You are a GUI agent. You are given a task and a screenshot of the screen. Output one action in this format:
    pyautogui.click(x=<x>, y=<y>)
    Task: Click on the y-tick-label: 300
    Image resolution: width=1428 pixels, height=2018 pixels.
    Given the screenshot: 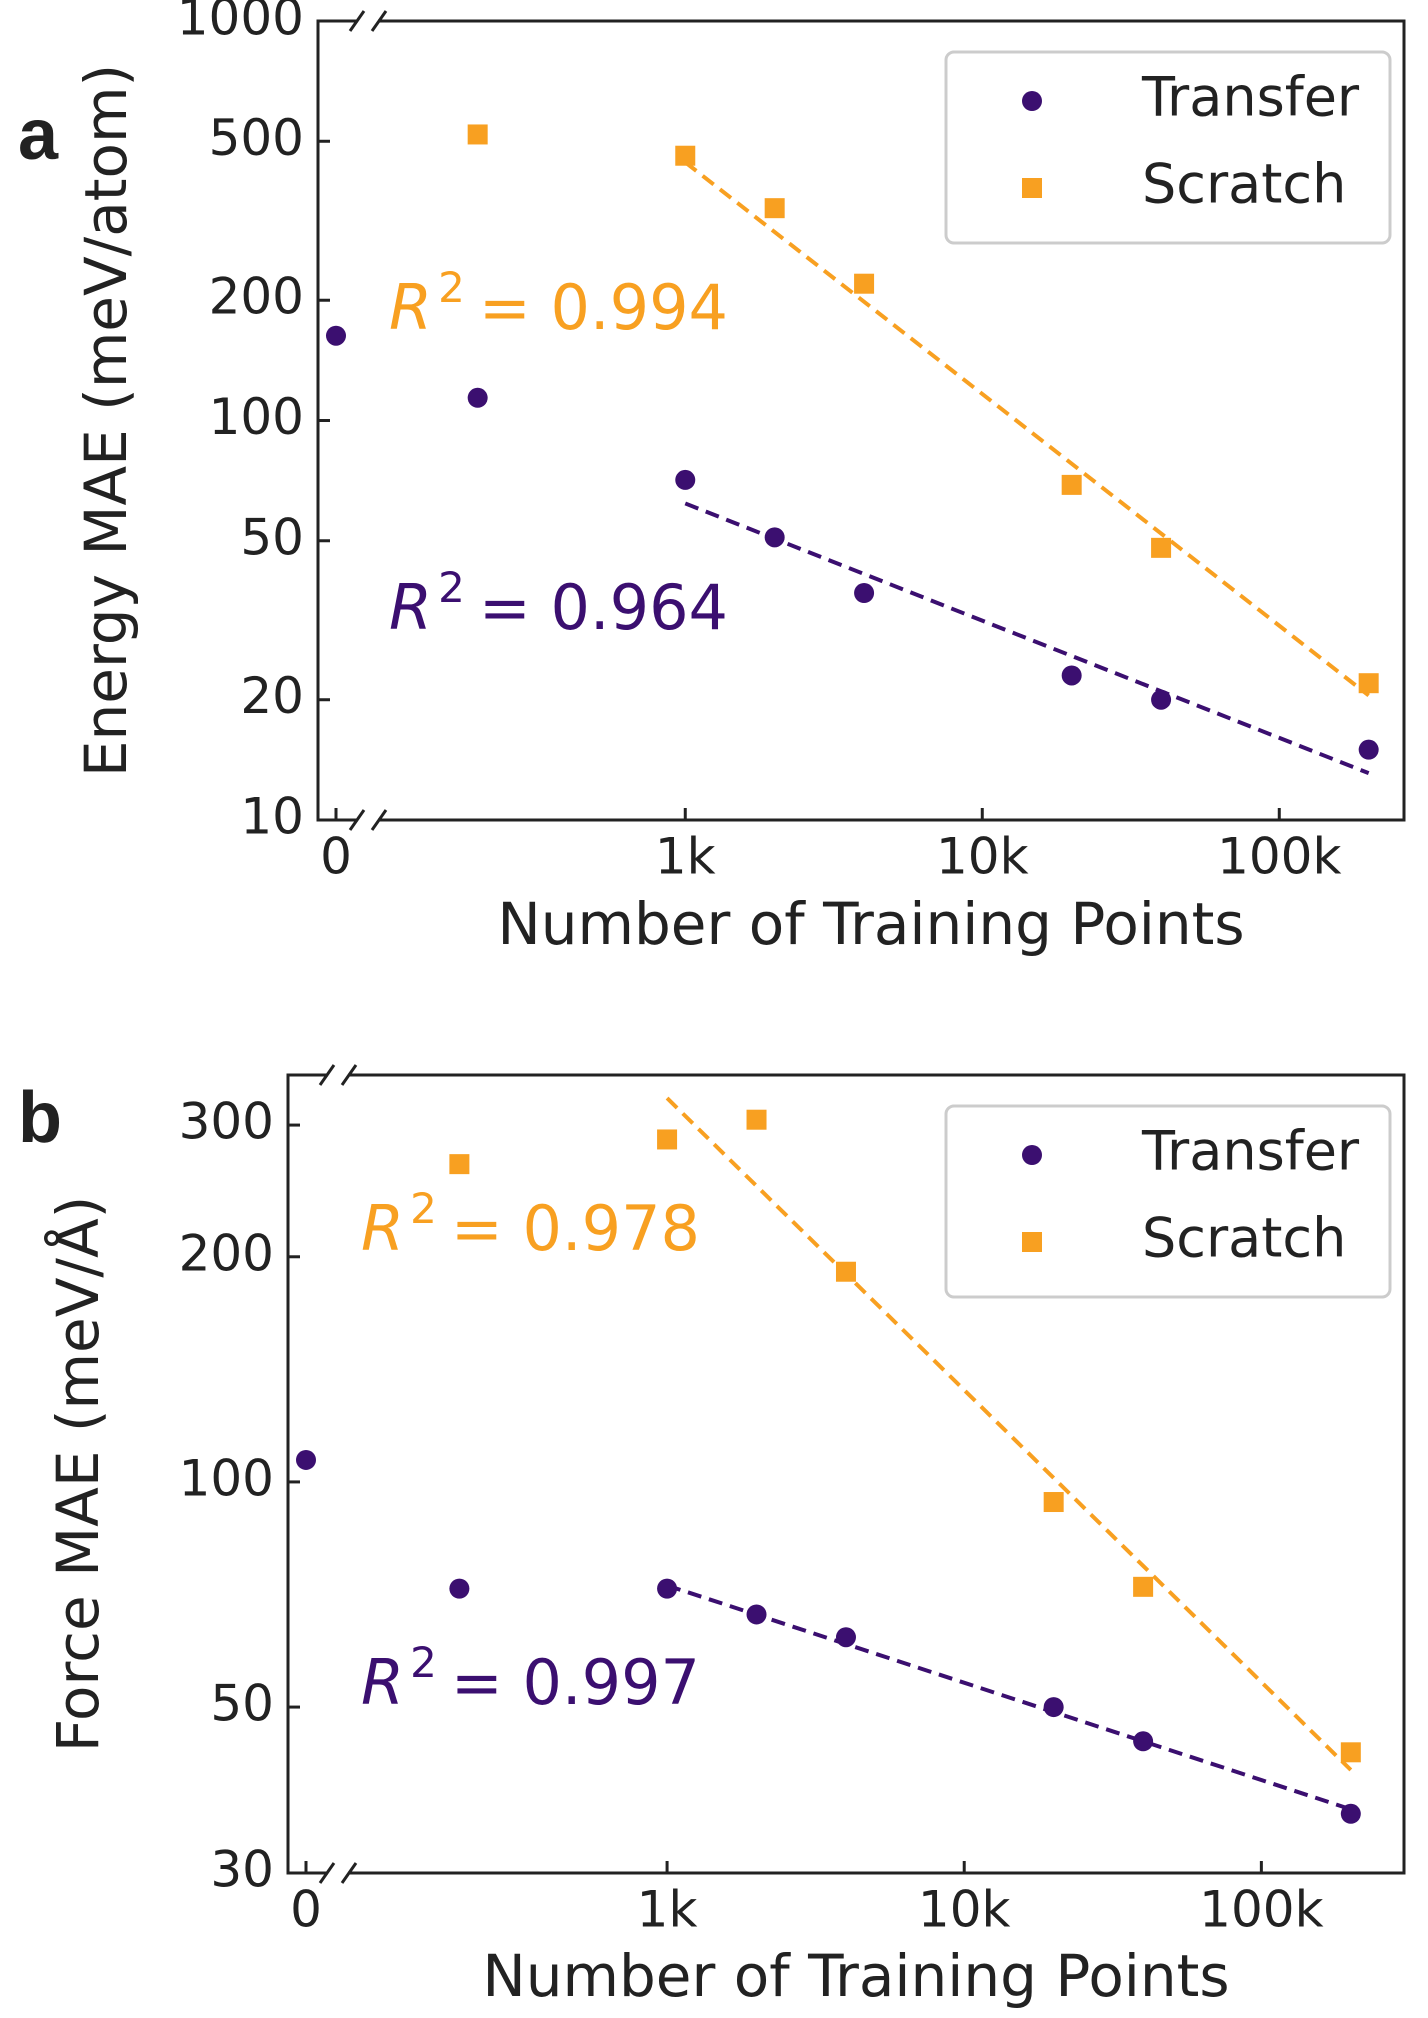 What is the action you would take?
    pyautogui.click(x=226, y=1122)
    